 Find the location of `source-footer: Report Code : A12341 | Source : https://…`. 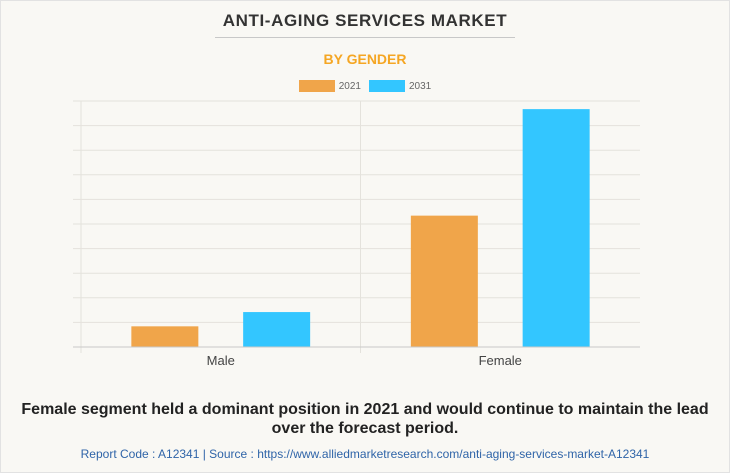

source-footer: Report Code : A12341 | Source : https://… is located at coordinates (365, 454).